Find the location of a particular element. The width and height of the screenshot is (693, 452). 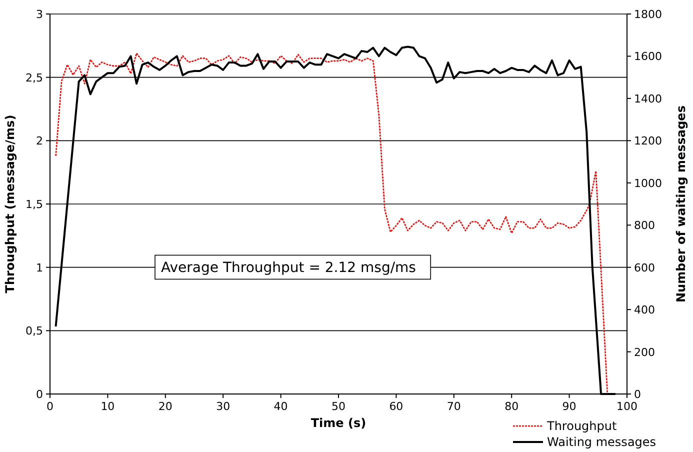

x-tick-label: 70 is located at coordinates (453, 406).